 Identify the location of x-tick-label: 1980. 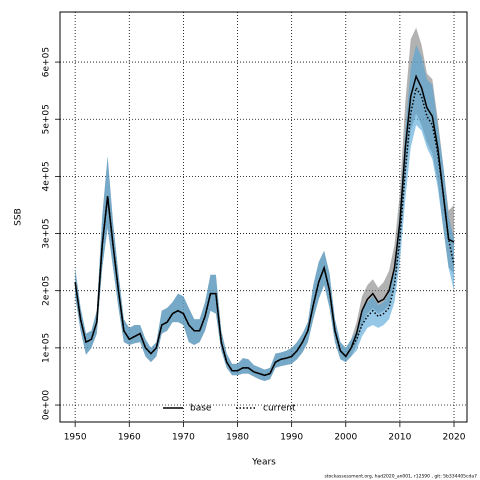
(237, 438).